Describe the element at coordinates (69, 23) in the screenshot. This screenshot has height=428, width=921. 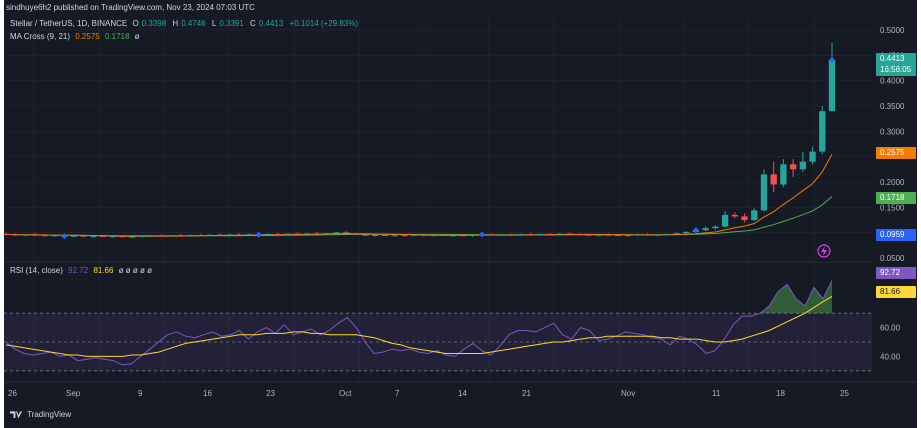
I see `symbol-name: Stellar / TetherUS, 1D, BINANCE` at that location.